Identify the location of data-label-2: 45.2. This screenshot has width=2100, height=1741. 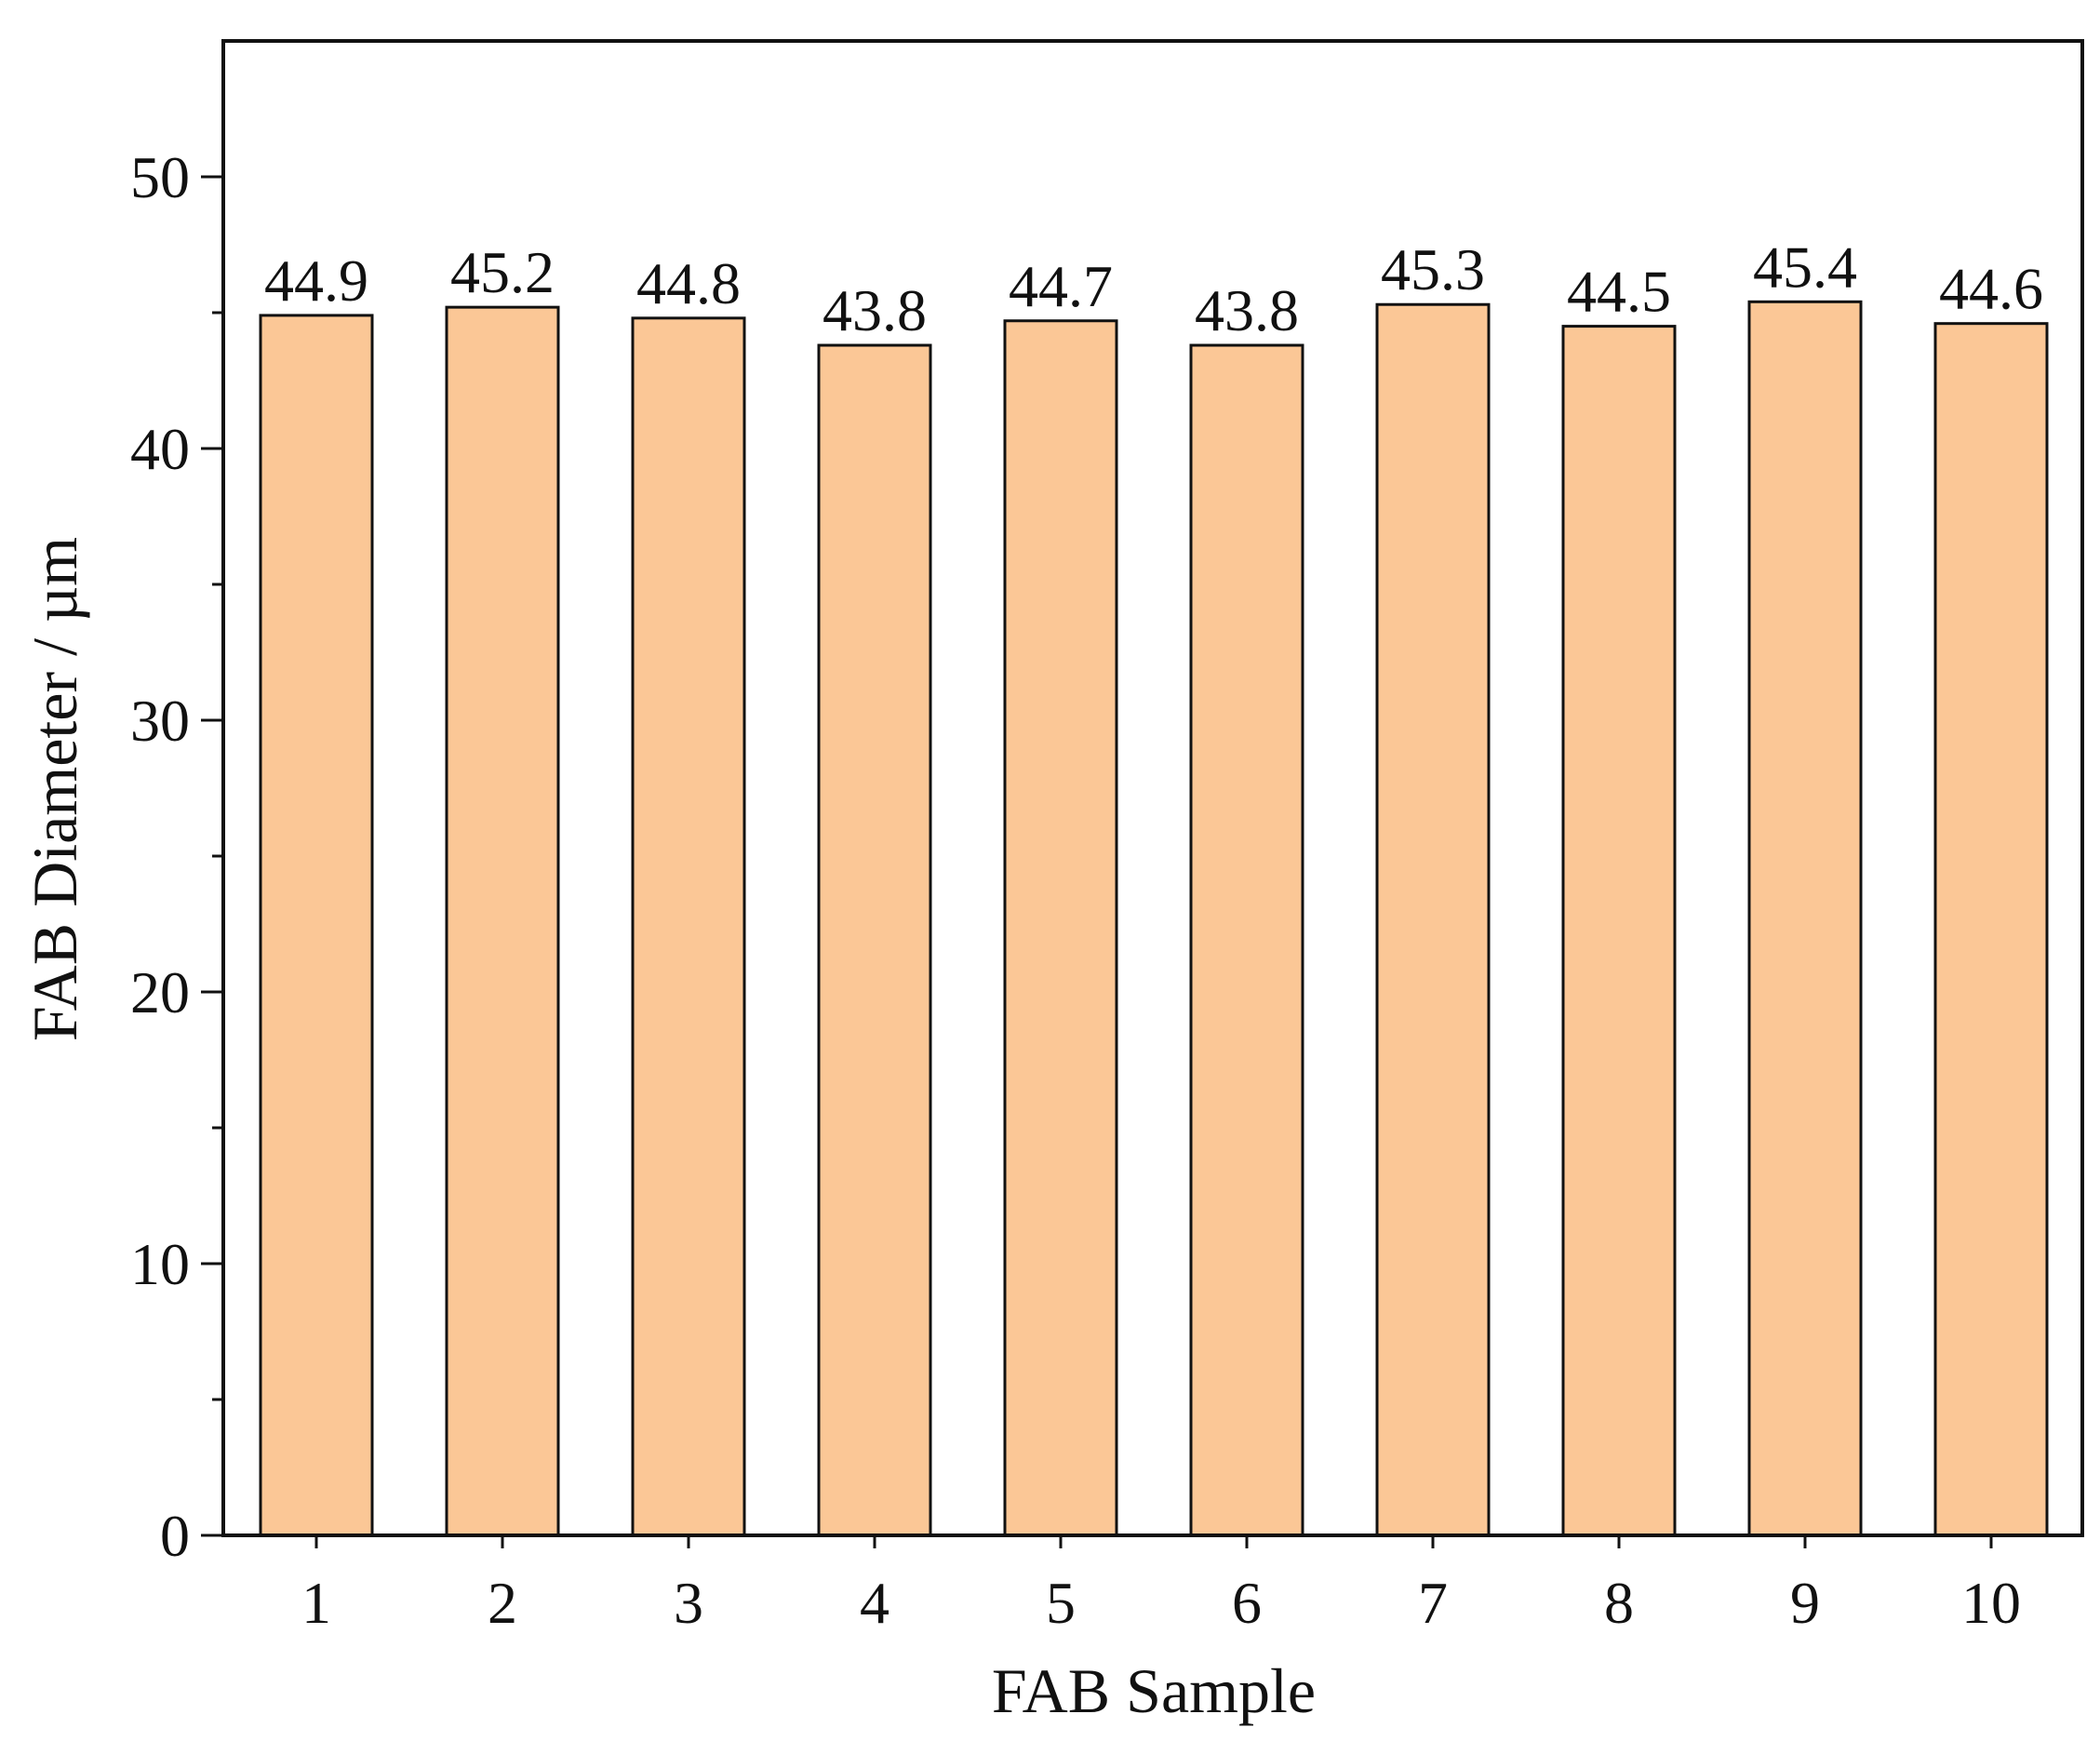
(503, 272).